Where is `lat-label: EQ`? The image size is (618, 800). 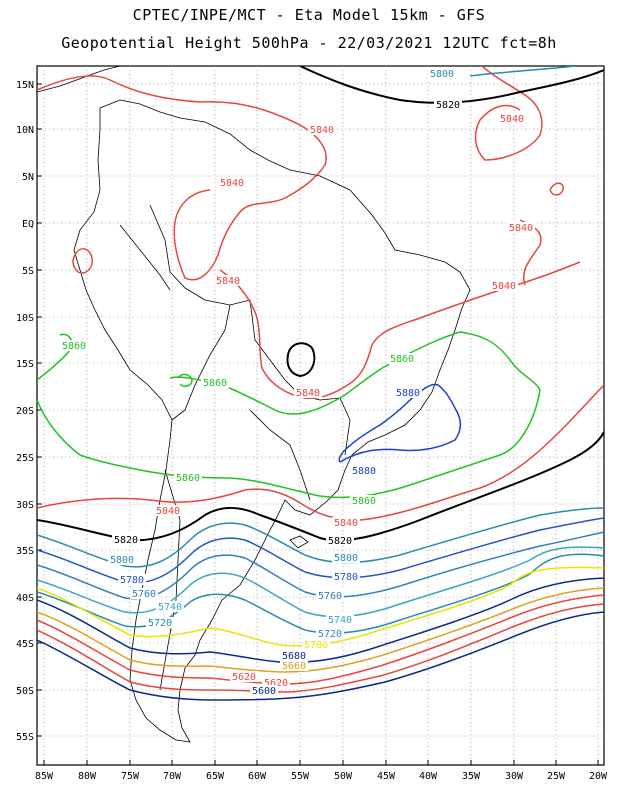
lat-label: EQ is located at coordinates (28, 224).